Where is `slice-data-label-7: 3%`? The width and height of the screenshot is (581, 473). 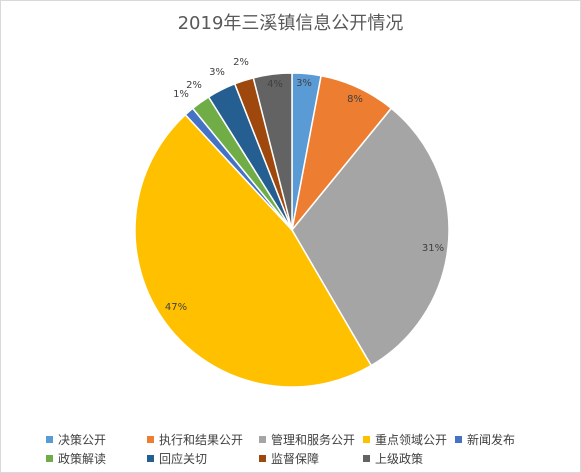
slice-data-label-7: 3% is located at coordinates (217, 72).